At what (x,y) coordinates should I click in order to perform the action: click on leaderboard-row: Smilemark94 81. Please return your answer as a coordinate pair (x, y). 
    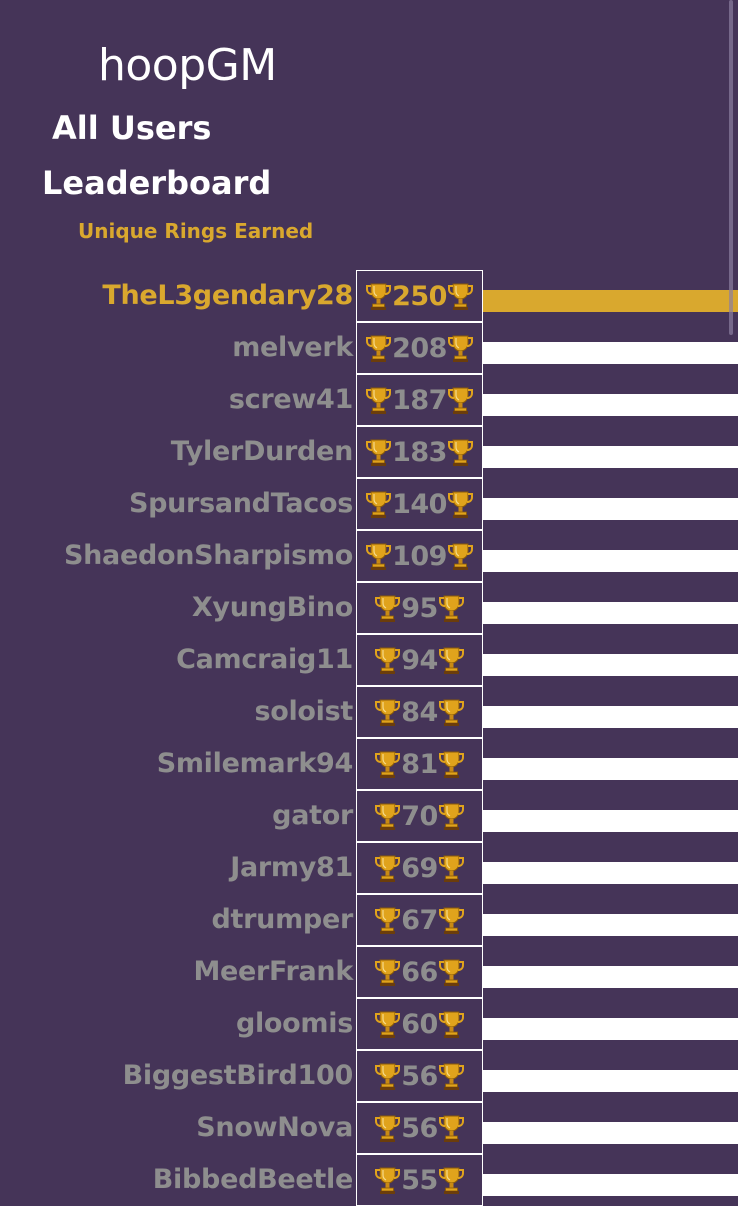
    Looking at the image, I should click on (369, 764).